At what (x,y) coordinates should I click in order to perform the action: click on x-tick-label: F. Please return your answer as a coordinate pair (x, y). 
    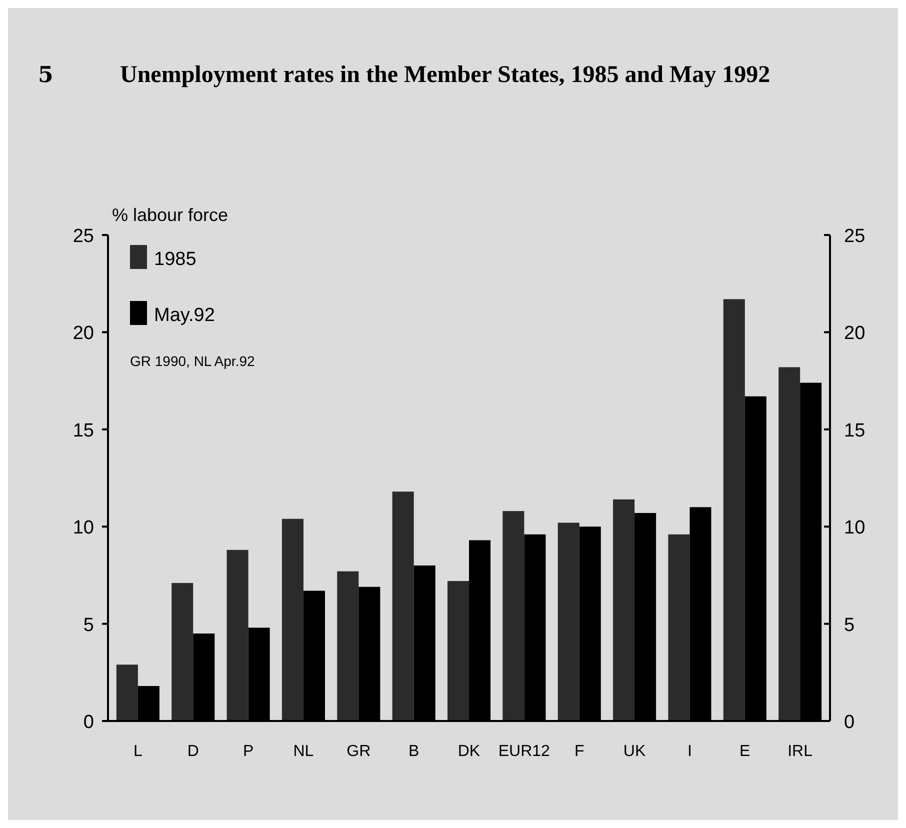
    Looking at the image, I should click on (579, 751).